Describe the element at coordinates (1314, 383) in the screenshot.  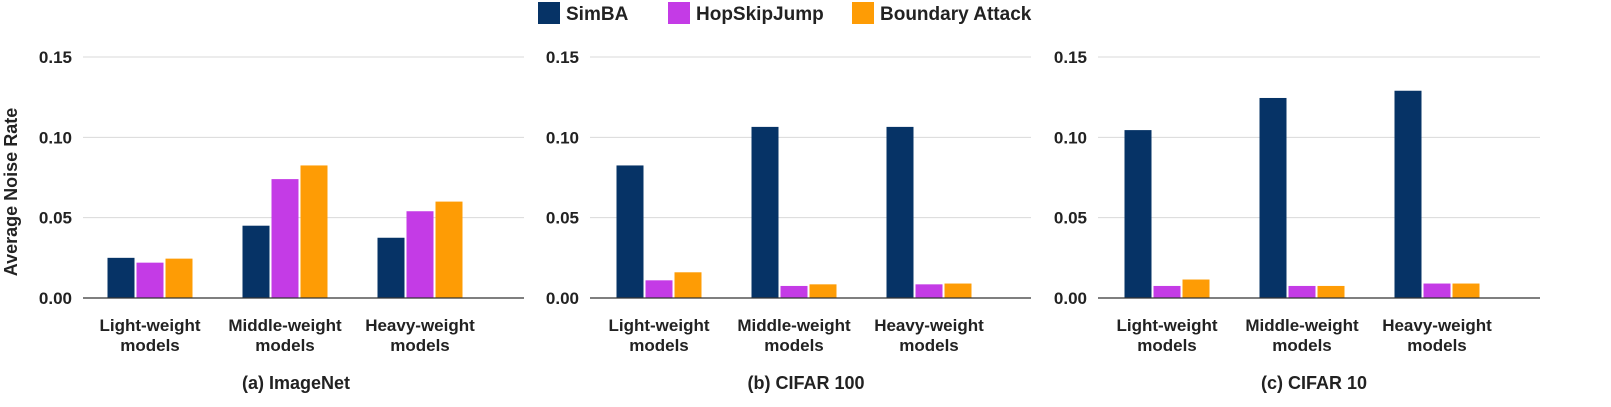
I see `chart-title: (c) CIFAR 10` at that location.